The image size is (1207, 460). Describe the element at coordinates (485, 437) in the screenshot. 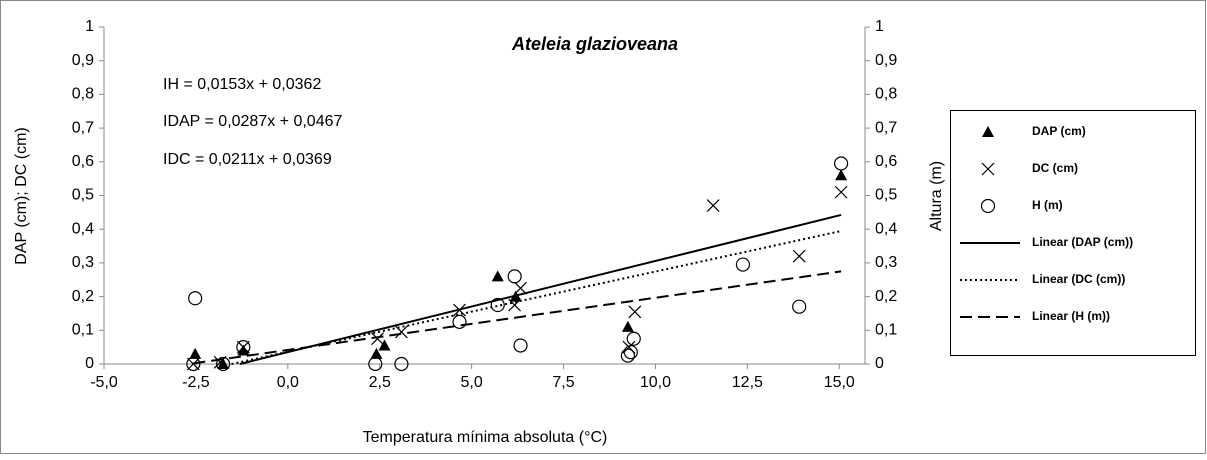

I see `x-axis-label: Temperatura mínima absoluta (°C)` at that location.